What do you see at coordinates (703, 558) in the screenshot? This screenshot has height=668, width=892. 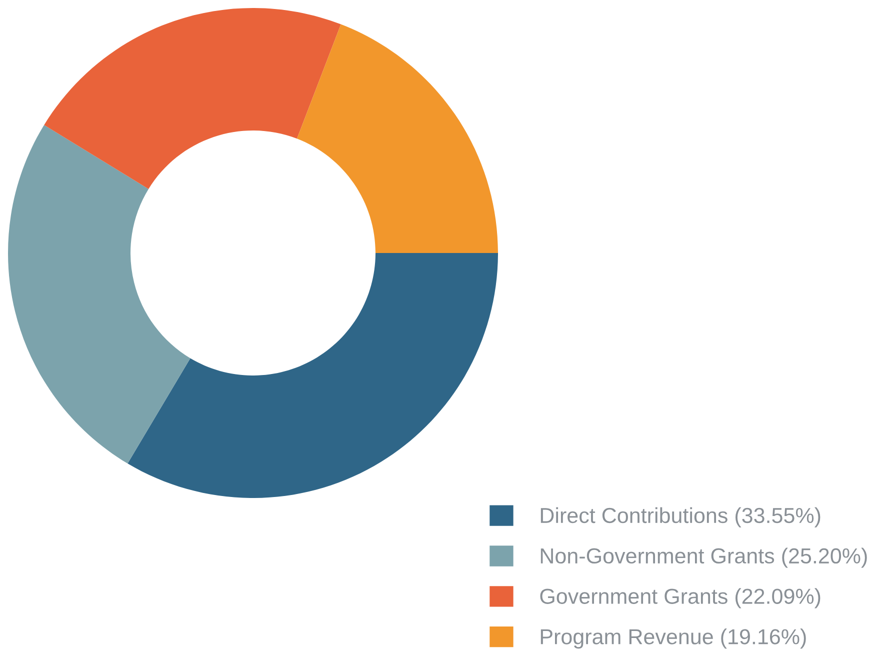 I see `legend-label: Non-Government Grants (25.20%)` at bounding box center [703, 558].